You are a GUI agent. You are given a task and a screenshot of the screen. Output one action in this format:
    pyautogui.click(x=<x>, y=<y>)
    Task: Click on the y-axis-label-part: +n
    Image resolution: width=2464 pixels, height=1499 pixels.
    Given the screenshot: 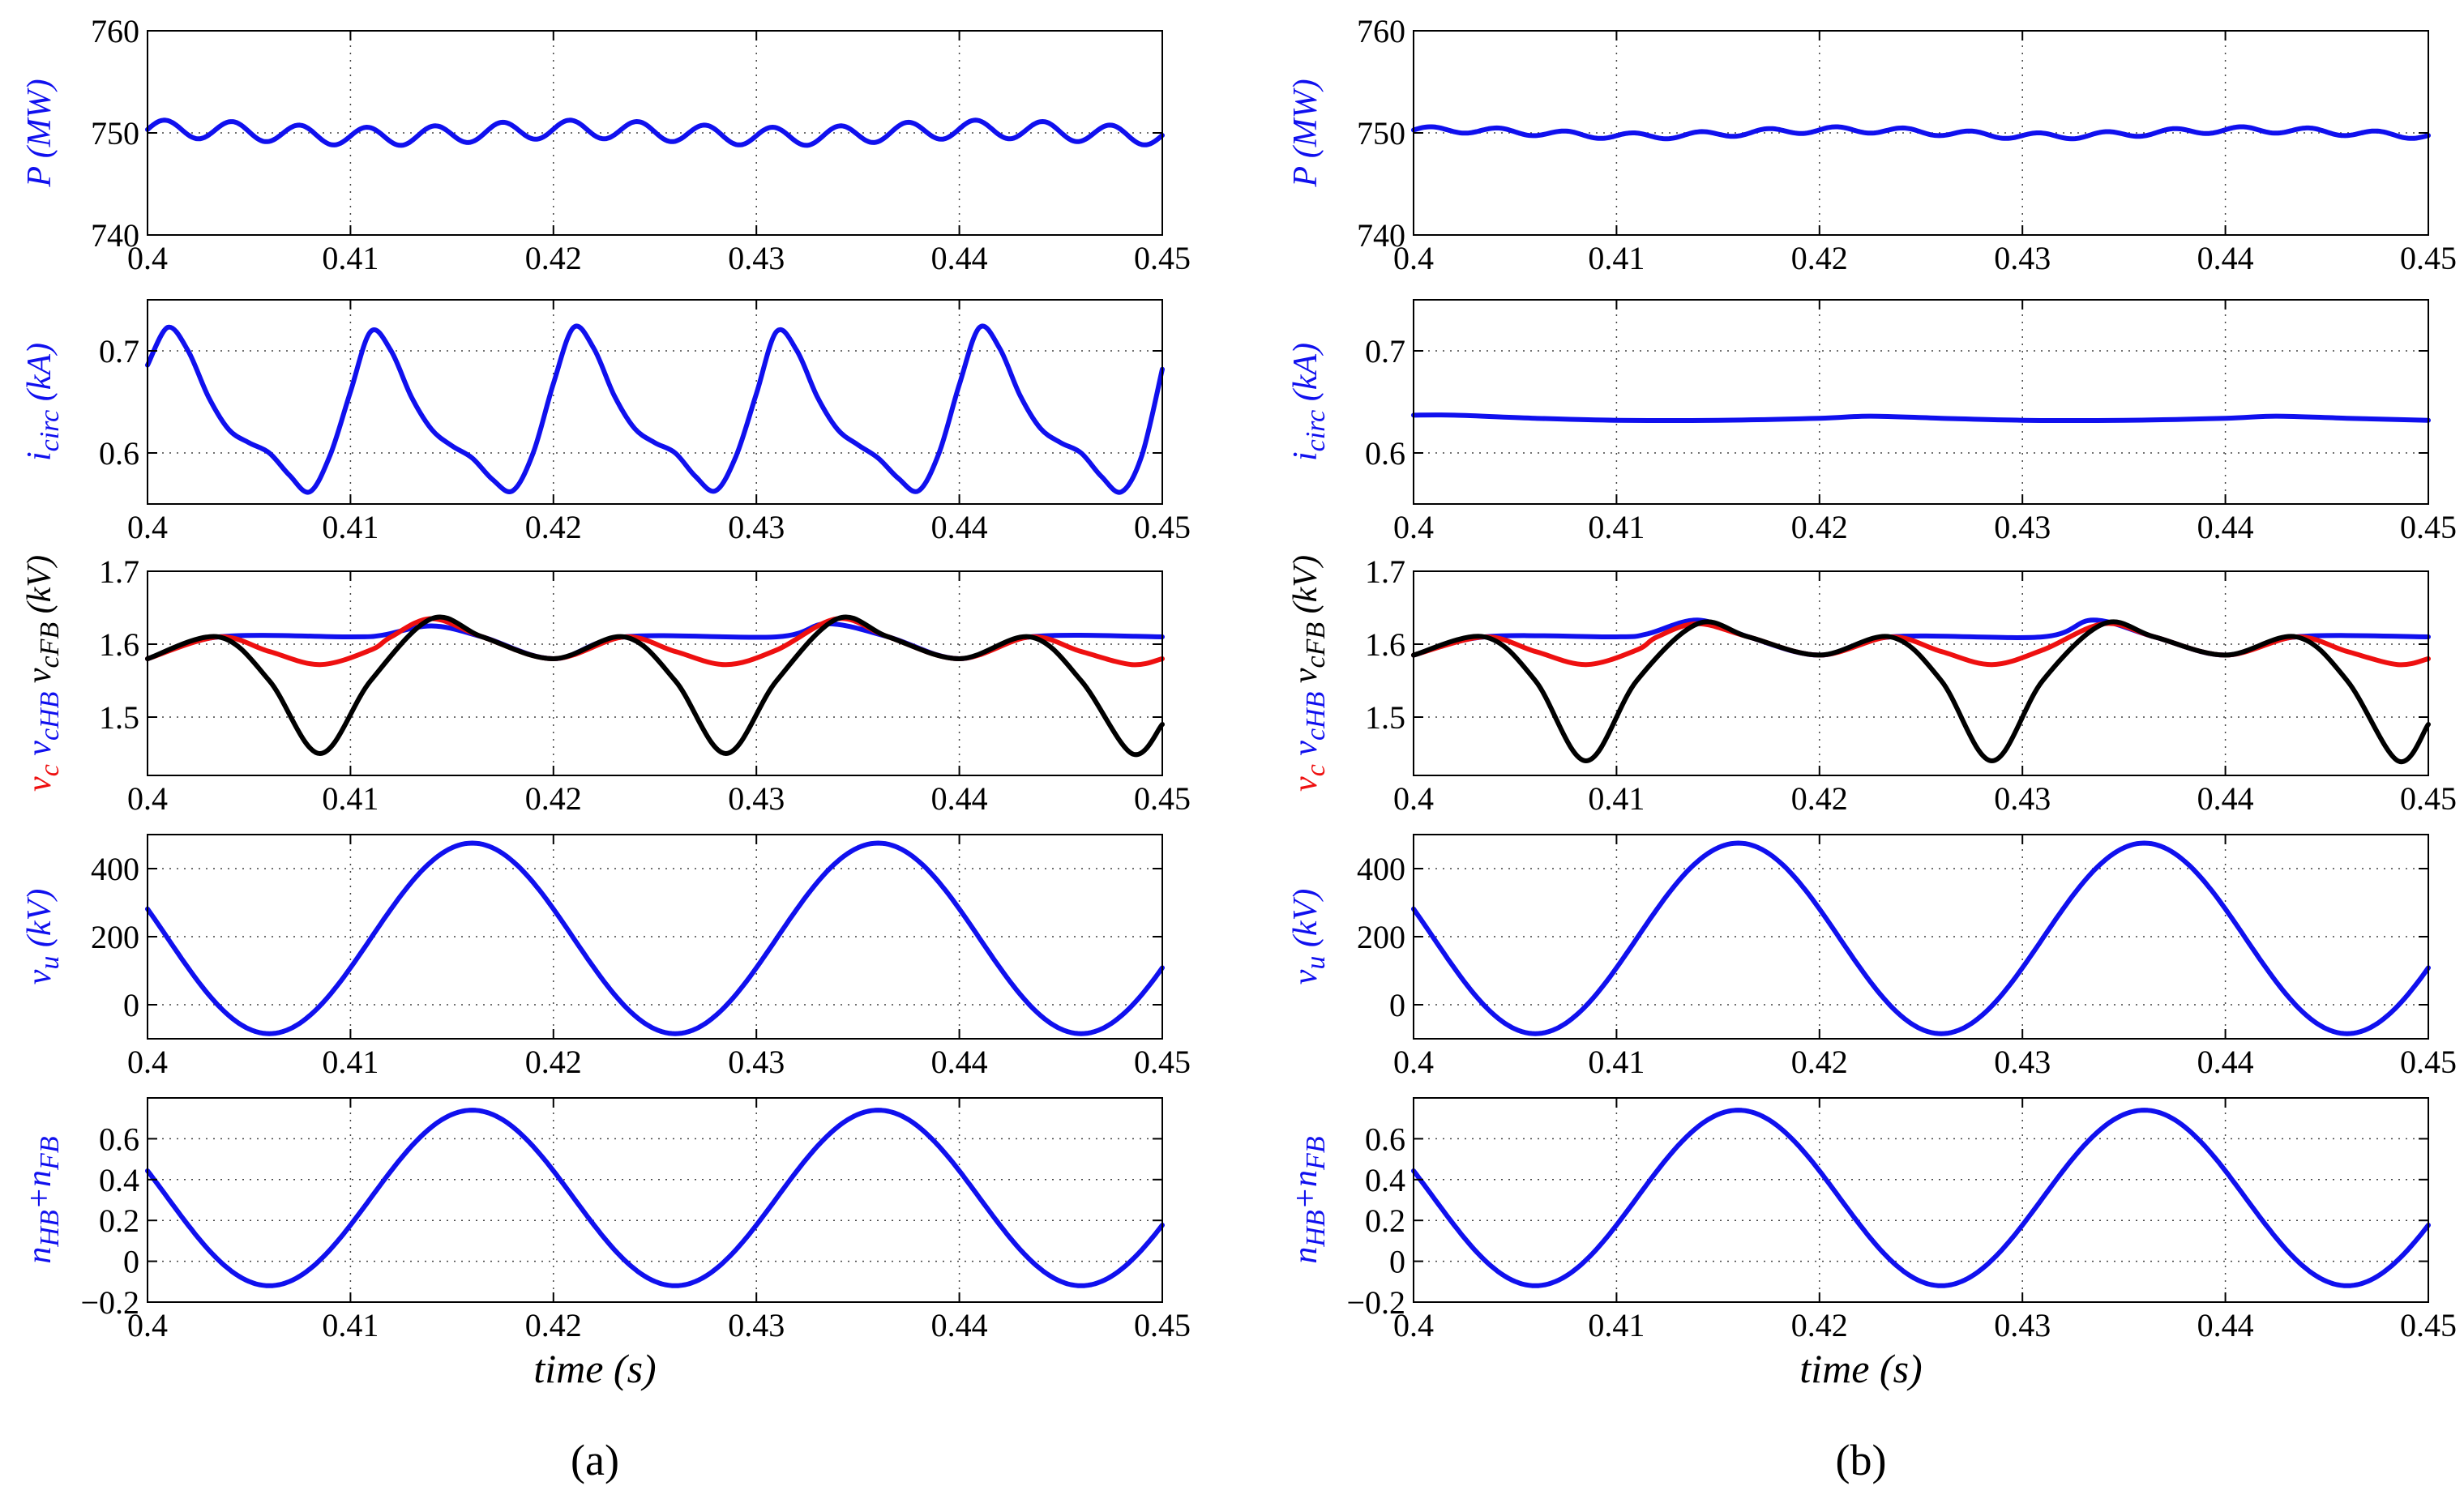 What is the action you would take?
    pyautogui.click(x=1305, y=1190)
    